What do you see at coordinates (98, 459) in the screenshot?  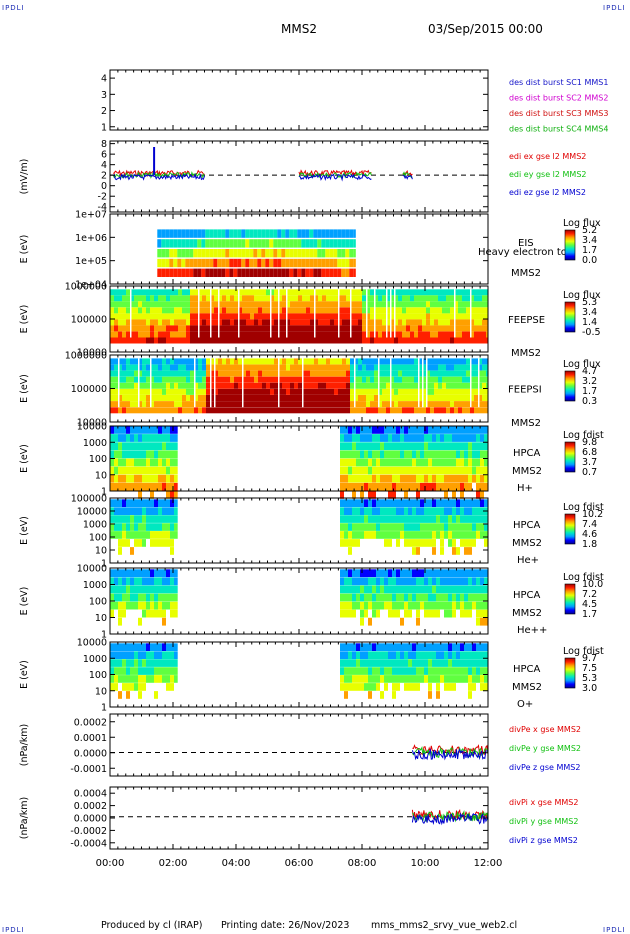 I see `y-tick-label: 100` at bounding box center [98, 459].